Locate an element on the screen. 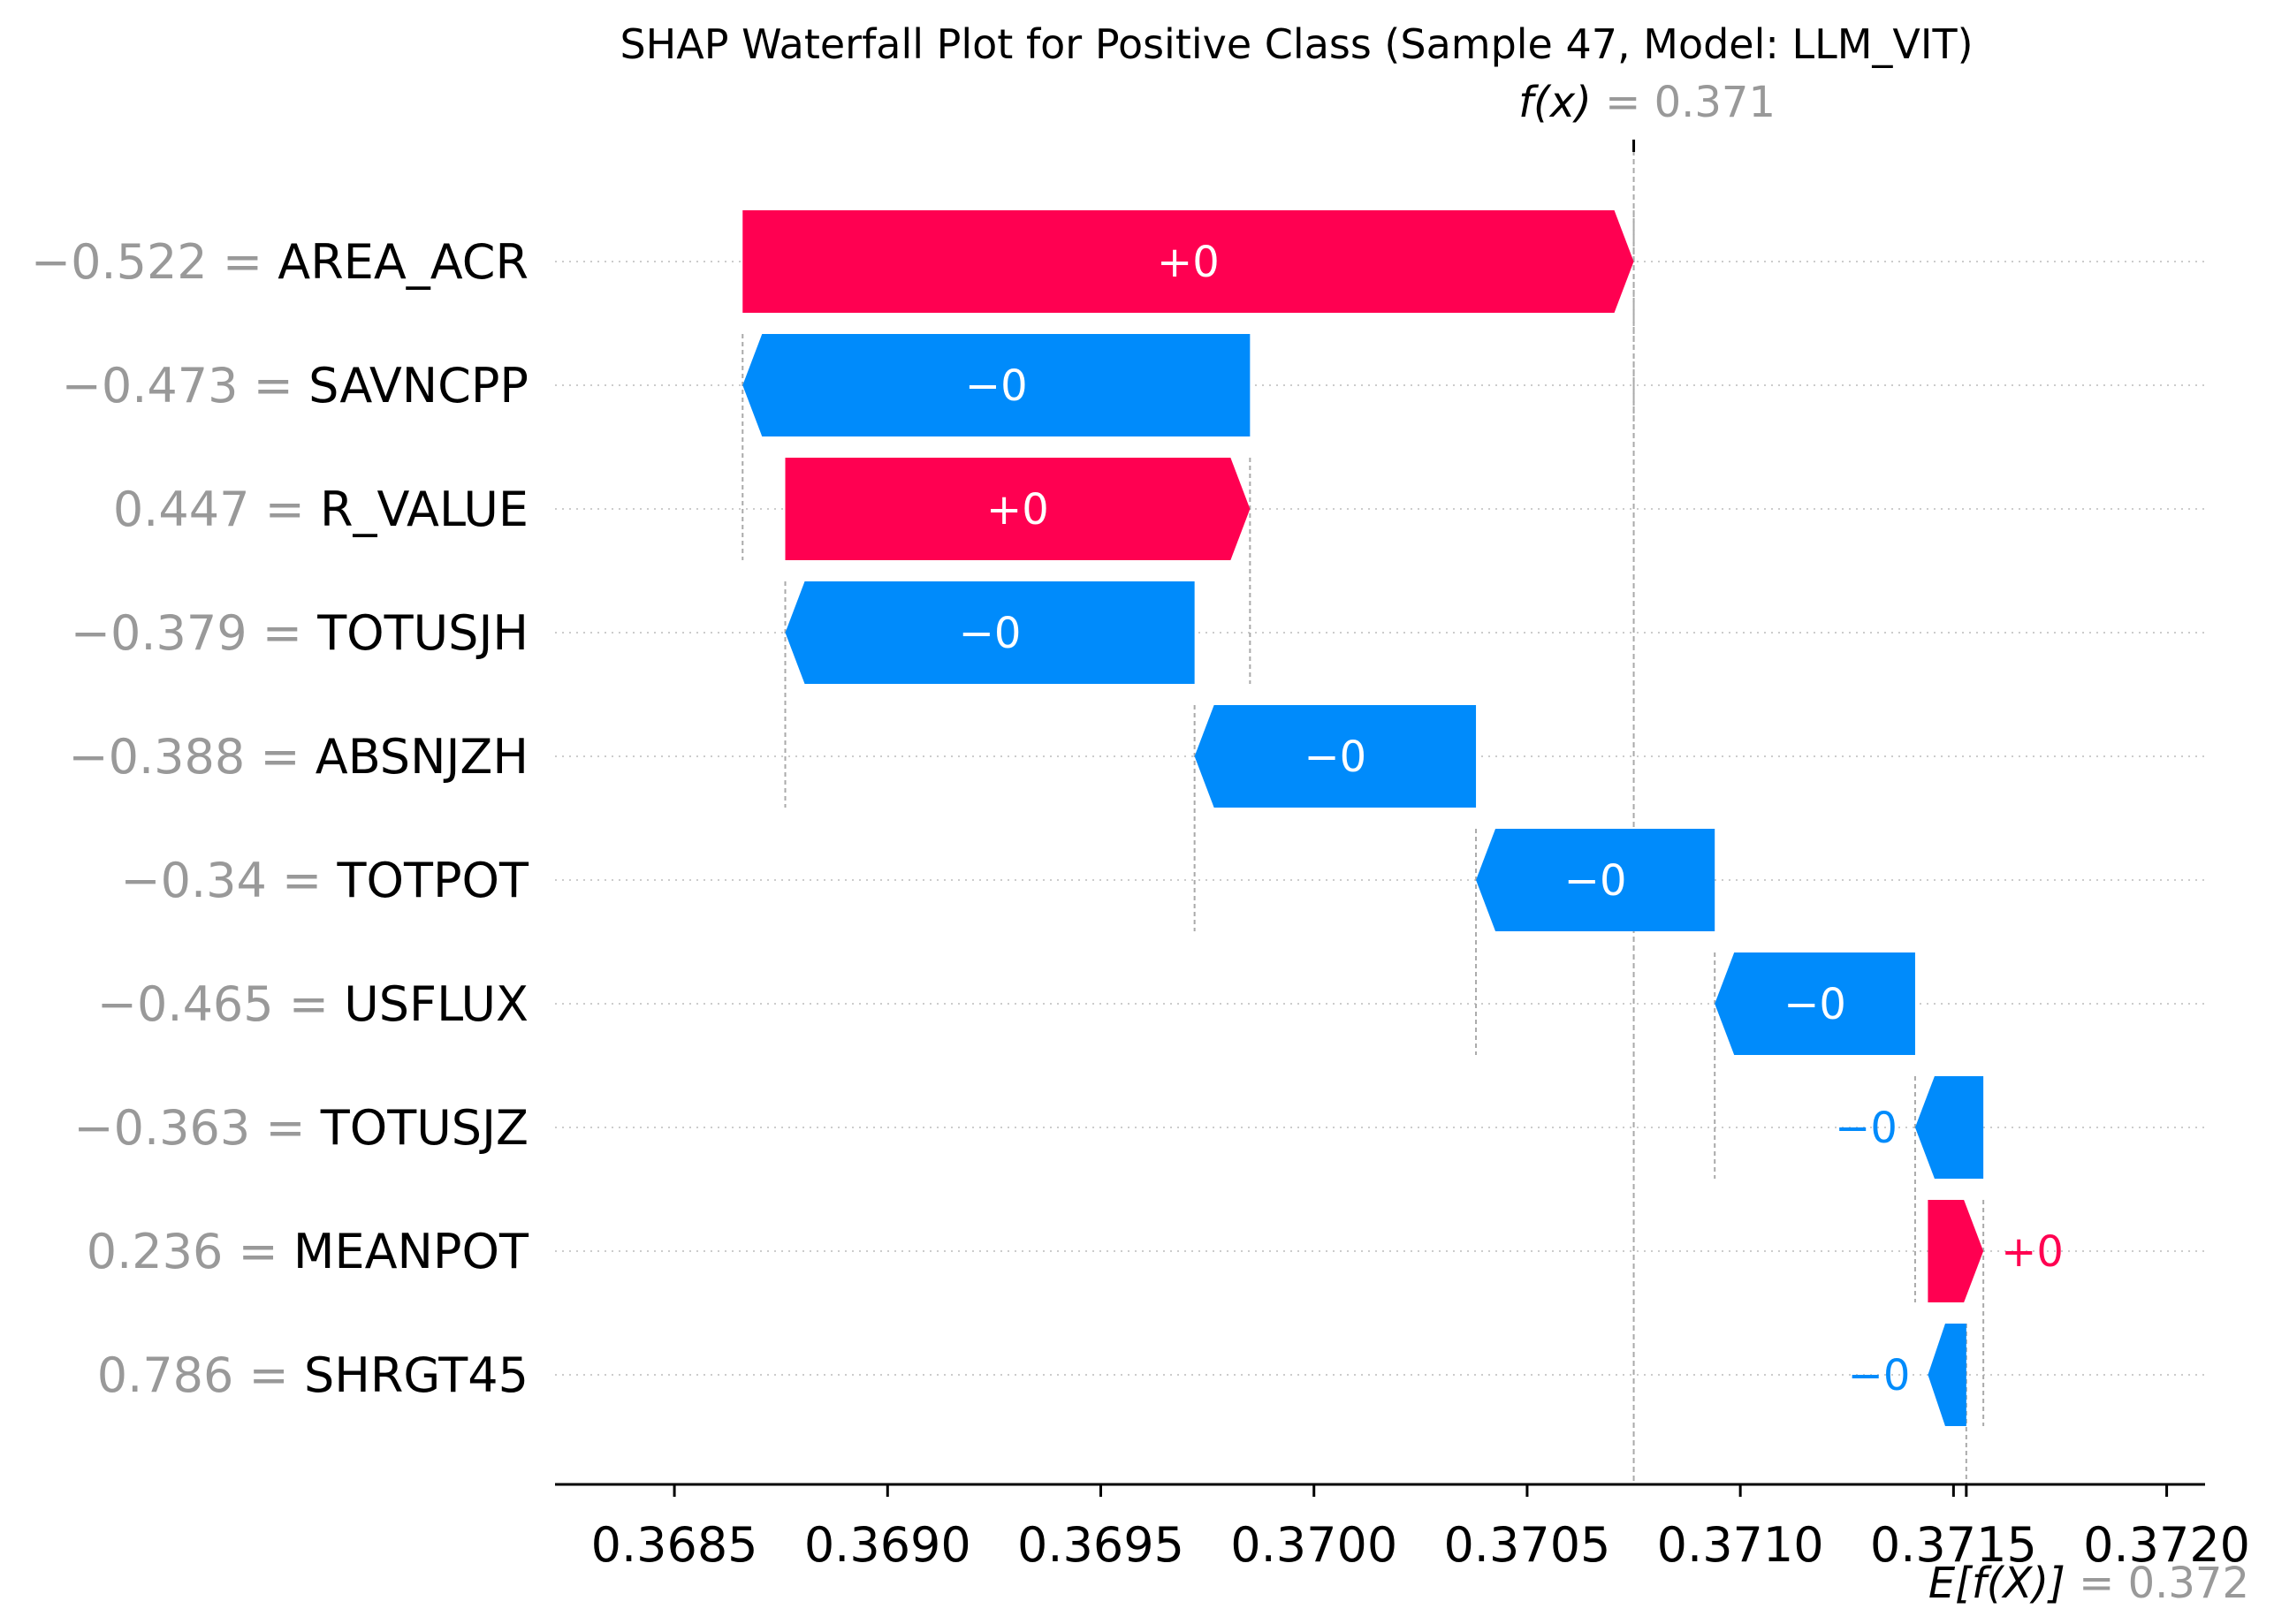 Image resolution: width=2274 pixels, height=1624 pixels. feature-label: 0.447 = R_VALUE is located at coordinates (321, 509).